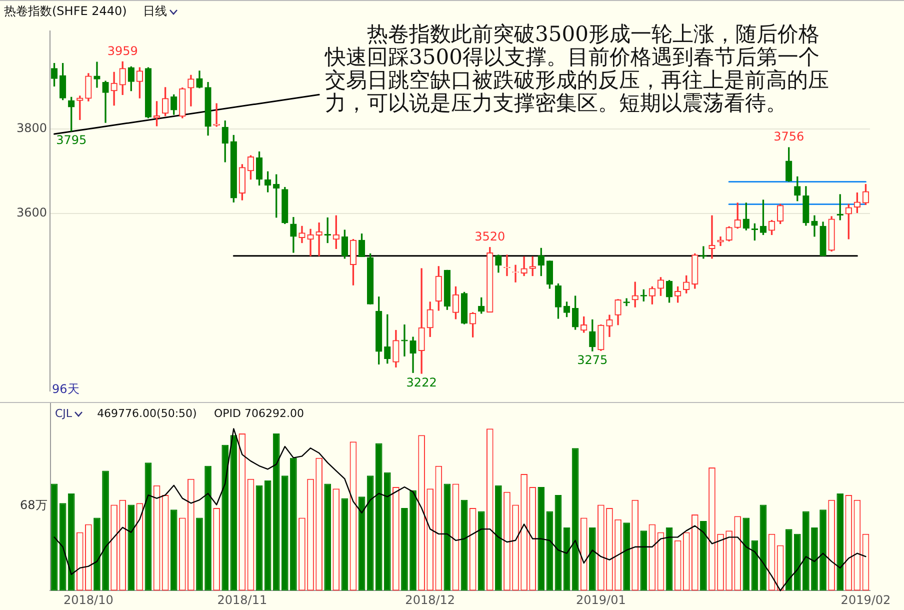 Image resolution: width=904 pixels, height=610 pixels. What do you see at coordinates (789, 137) in the screenshot?
I see `annotation: 3756` at bounding box center [789, 137].